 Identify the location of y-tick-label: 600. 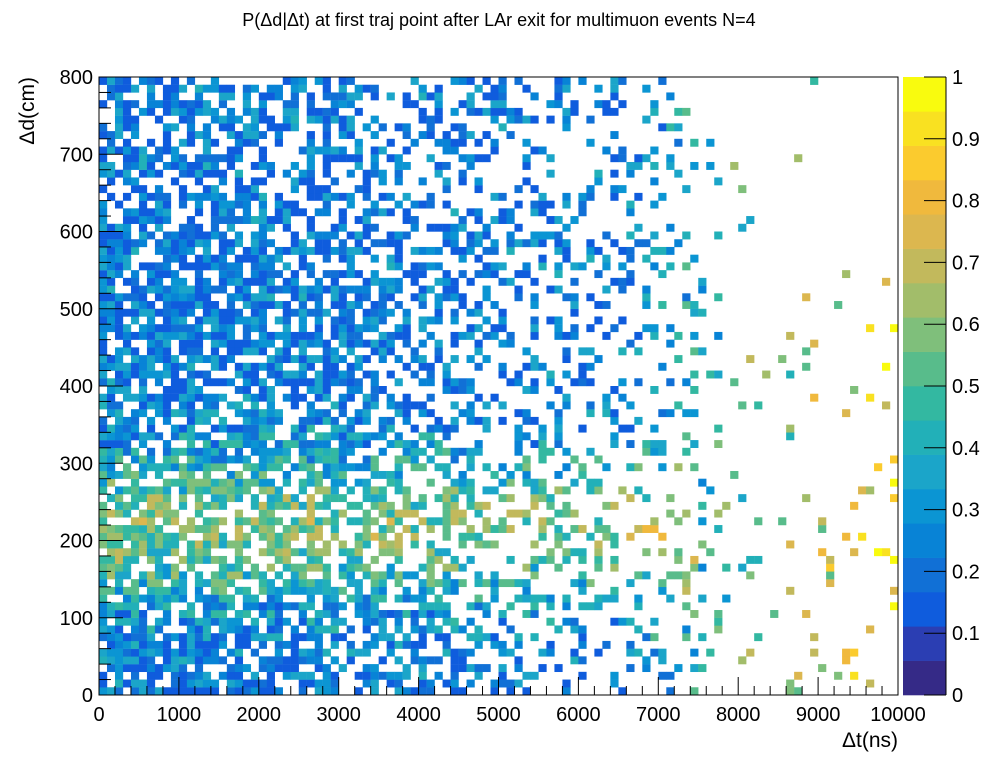
(76, 233).